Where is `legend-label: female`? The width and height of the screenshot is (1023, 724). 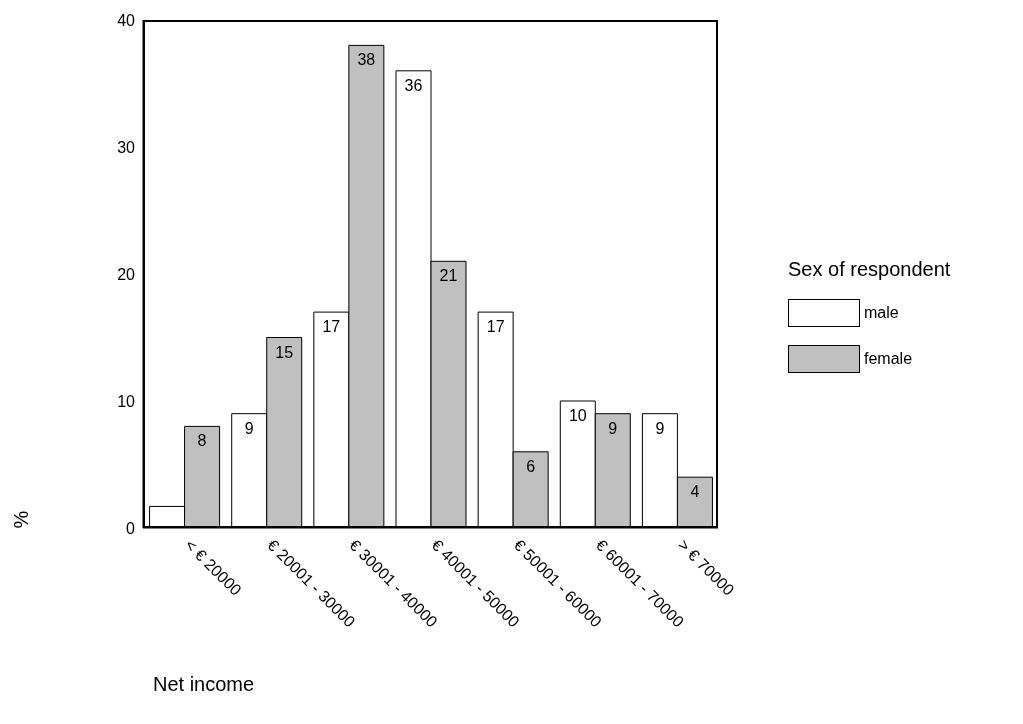 legend-label: female is located at coordinates (888, 359).